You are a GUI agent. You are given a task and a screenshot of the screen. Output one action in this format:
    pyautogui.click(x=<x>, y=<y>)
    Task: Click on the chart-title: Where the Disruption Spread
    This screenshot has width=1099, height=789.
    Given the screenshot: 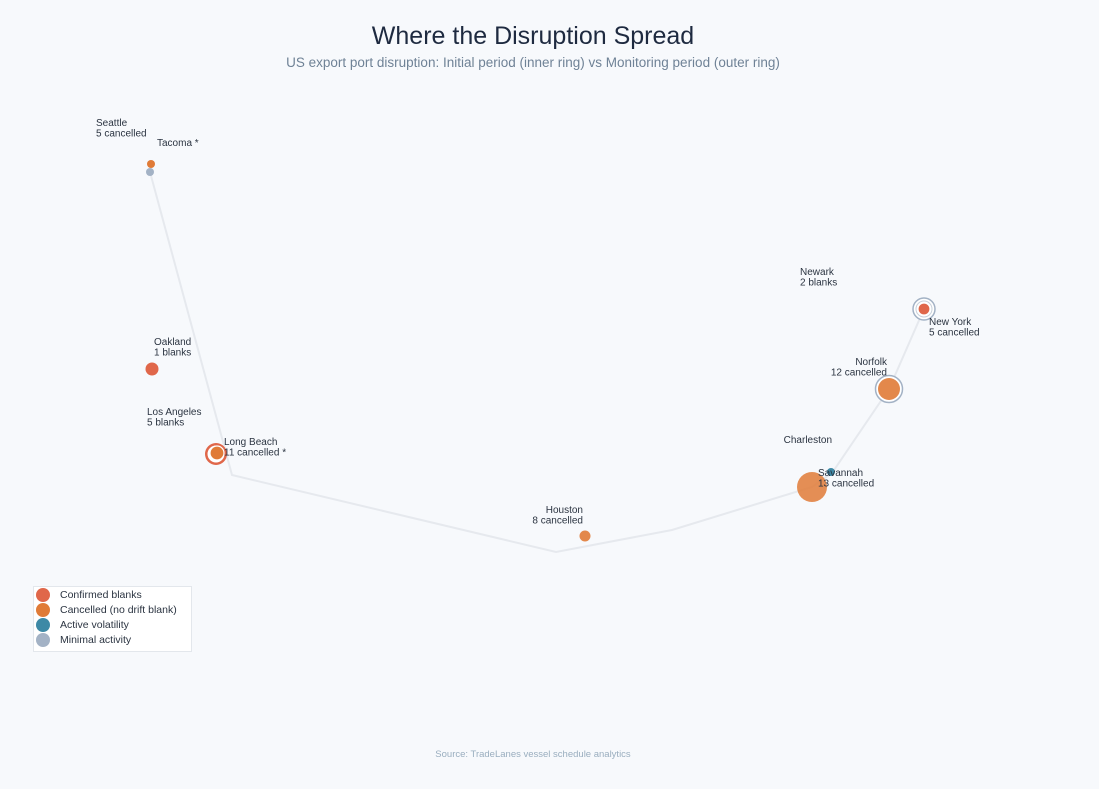 What is the action you would take?
    pyautogui.click(x=533, y=36)
    